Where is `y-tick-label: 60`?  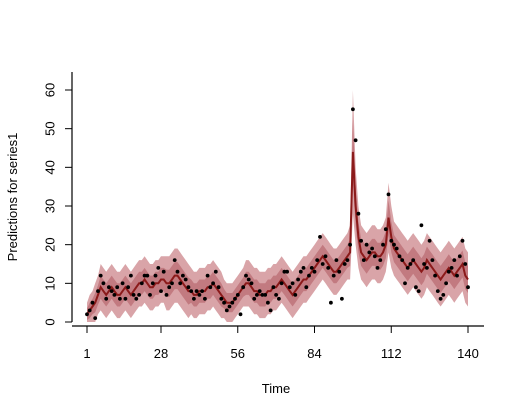 y-tick-label: 60 is located at coordinates (50, 90).